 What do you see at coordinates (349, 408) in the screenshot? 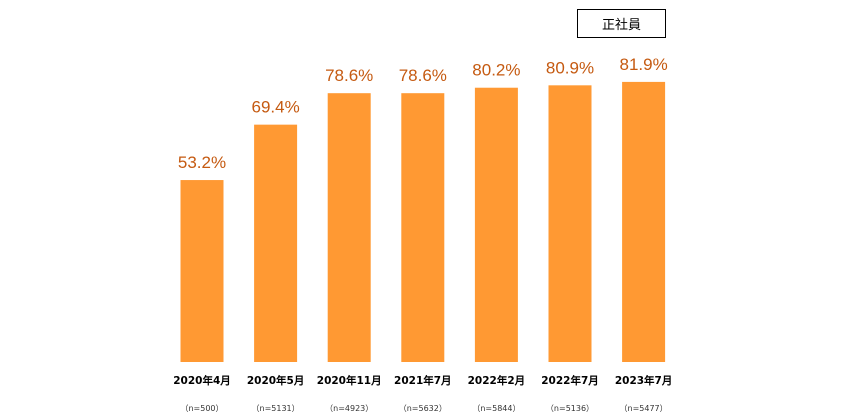
I see `sample-size-label-2: （n=4923）` at bounding box center [349, 408].